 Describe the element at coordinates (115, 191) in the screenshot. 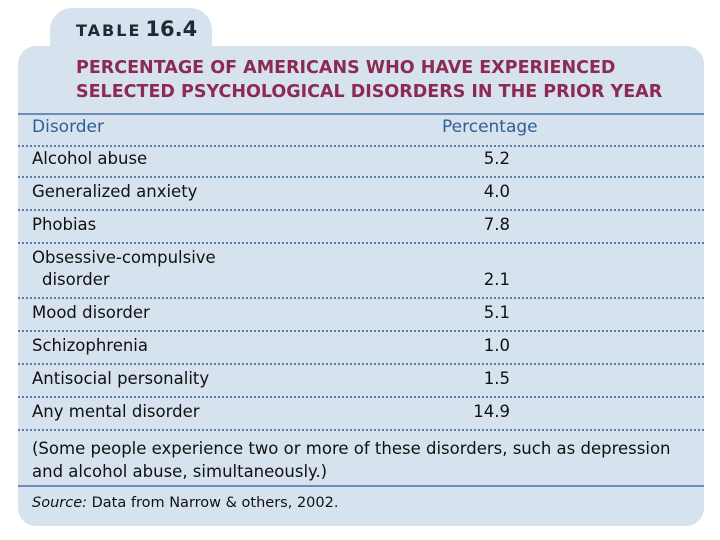

I see `disorder-name: Generalized anxiety` at that location.